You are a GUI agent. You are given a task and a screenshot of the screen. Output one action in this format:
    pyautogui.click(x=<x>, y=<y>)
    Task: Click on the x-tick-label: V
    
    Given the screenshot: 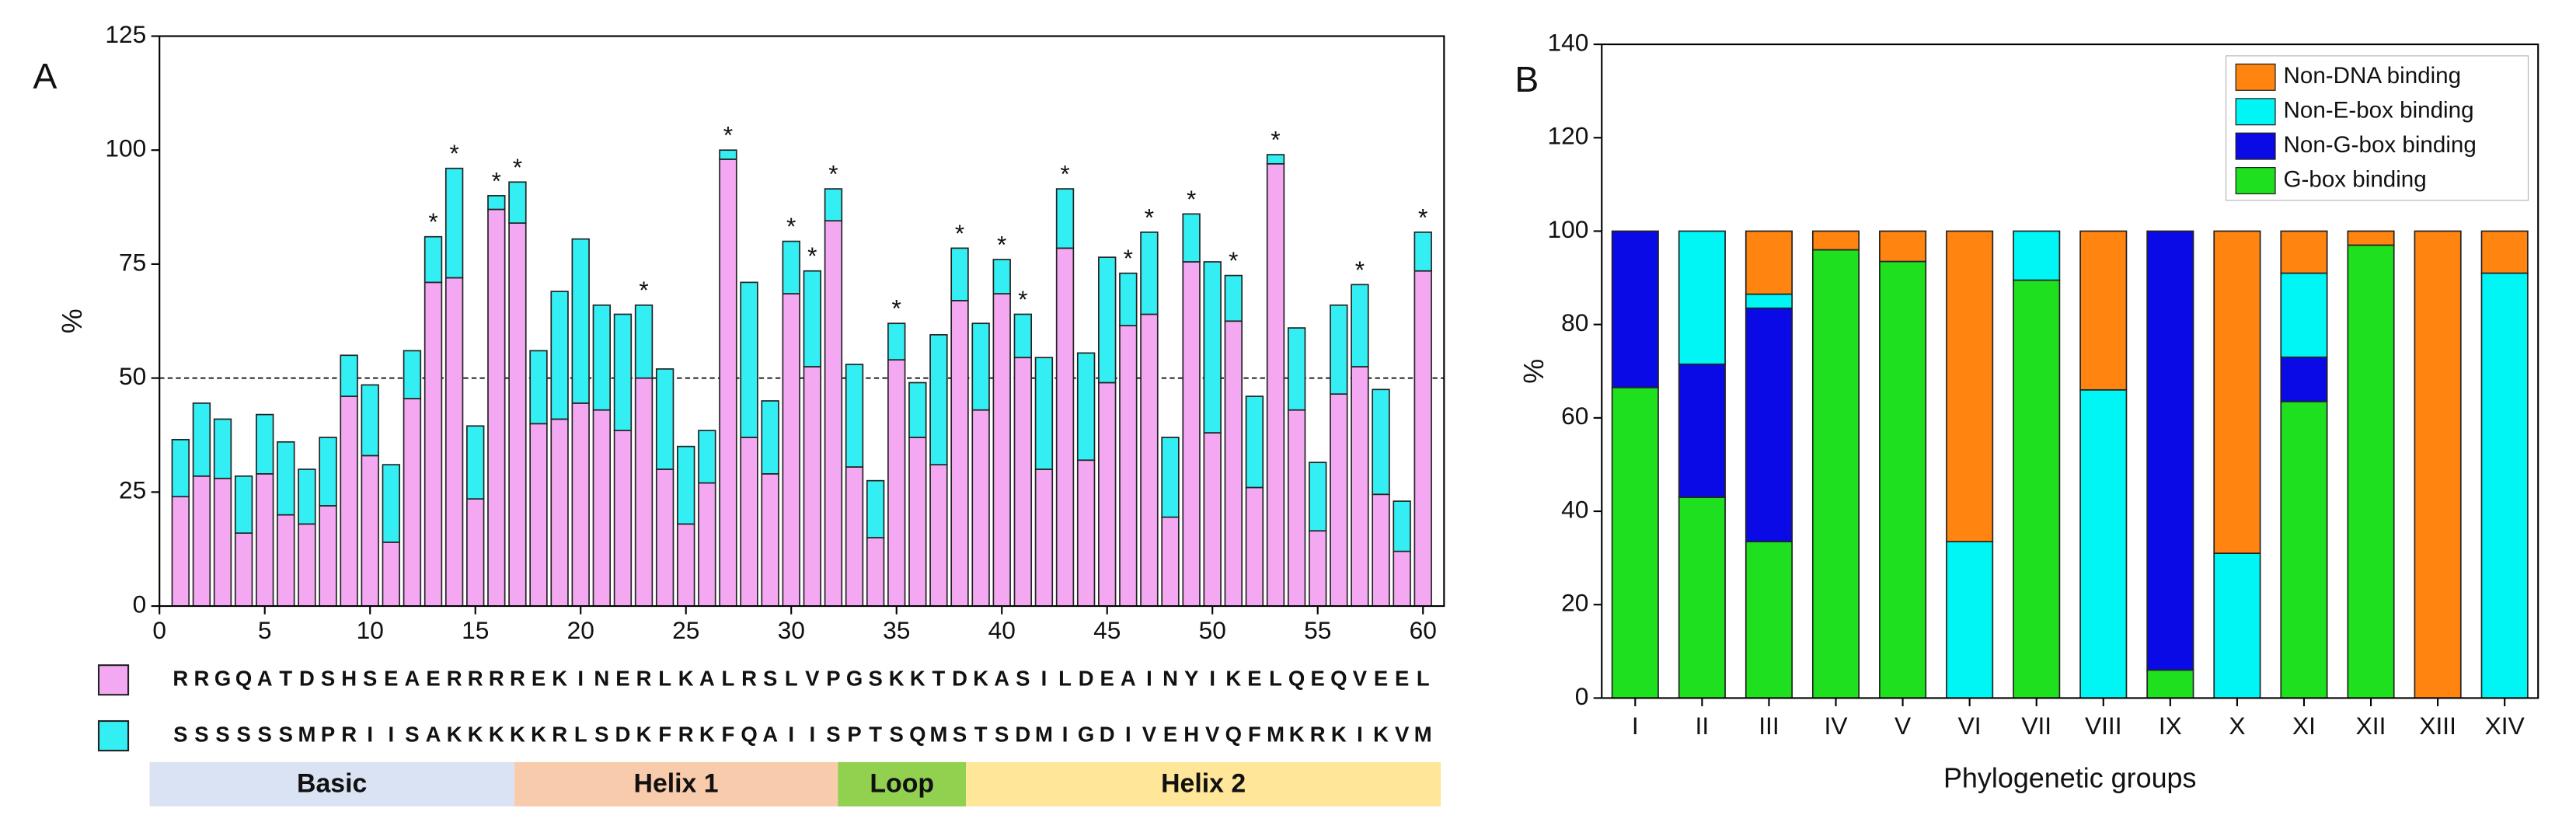 What is the action you would take?
    pyautogui.click(x=1903, y=726)
    